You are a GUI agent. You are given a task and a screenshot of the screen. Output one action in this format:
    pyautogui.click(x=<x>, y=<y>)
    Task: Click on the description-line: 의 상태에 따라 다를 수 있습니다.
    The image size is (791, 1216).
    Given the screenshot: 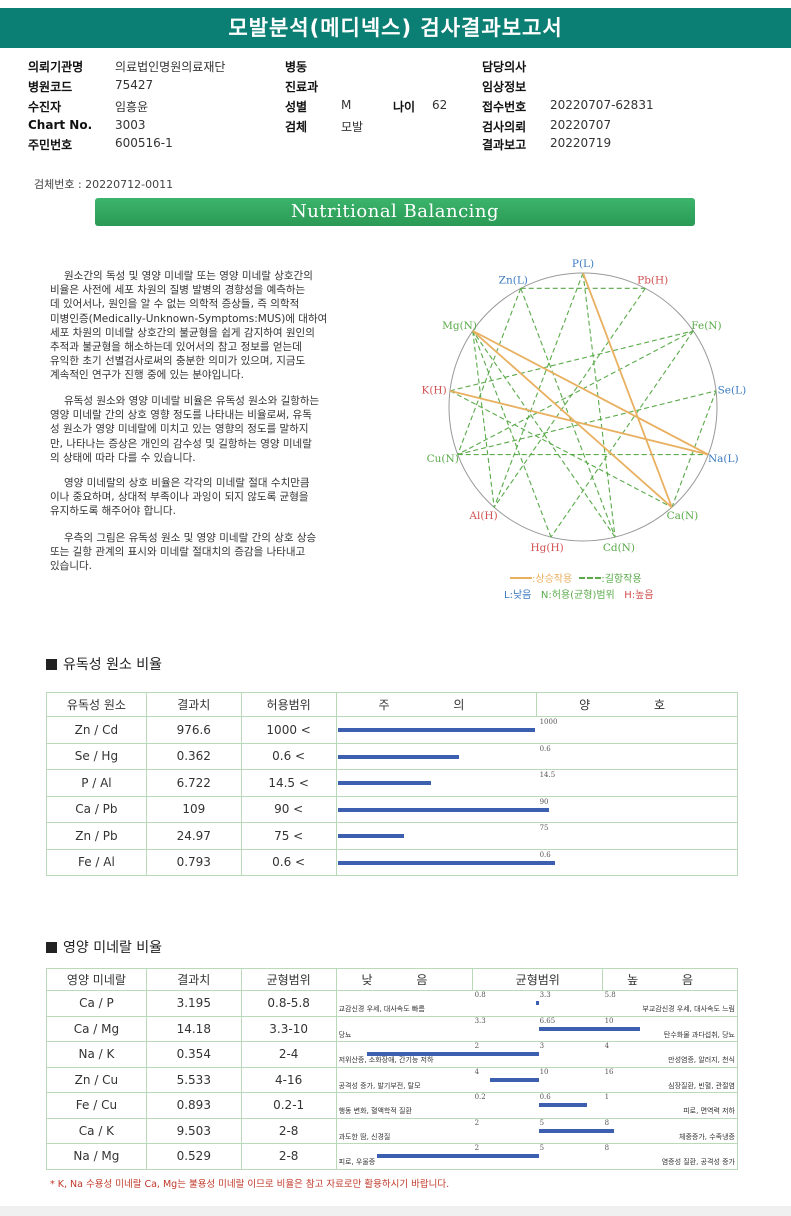 What is the action you would take?
    pyautogui.click(x=123, y=457)
    